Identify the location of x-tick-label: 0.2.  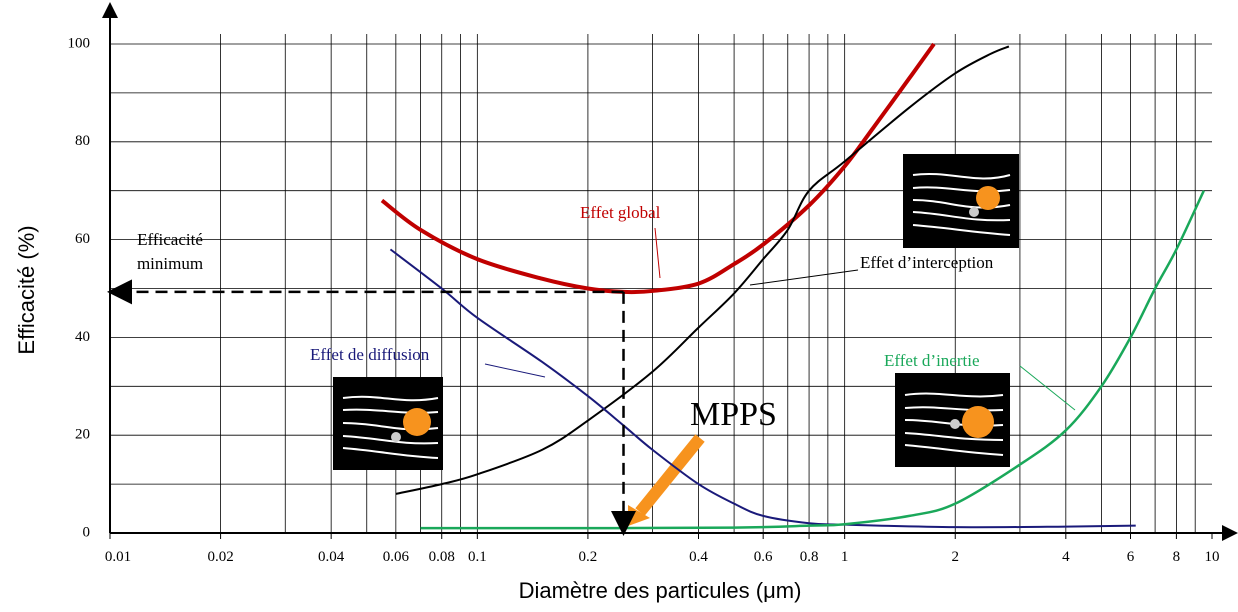
(588, 557).